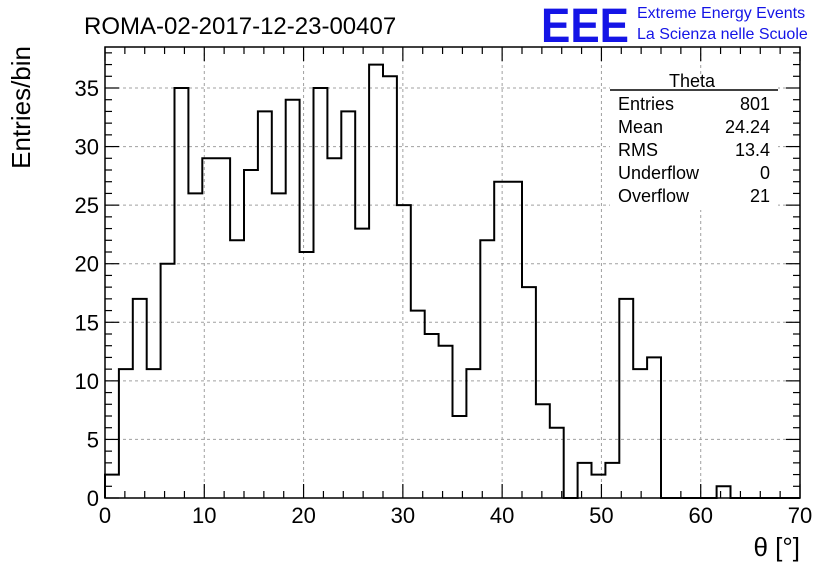  What do you see at coordinates (700, 515) in the screenshot?
I see `x-tick-label: 60` at bounding box center [700, 515].